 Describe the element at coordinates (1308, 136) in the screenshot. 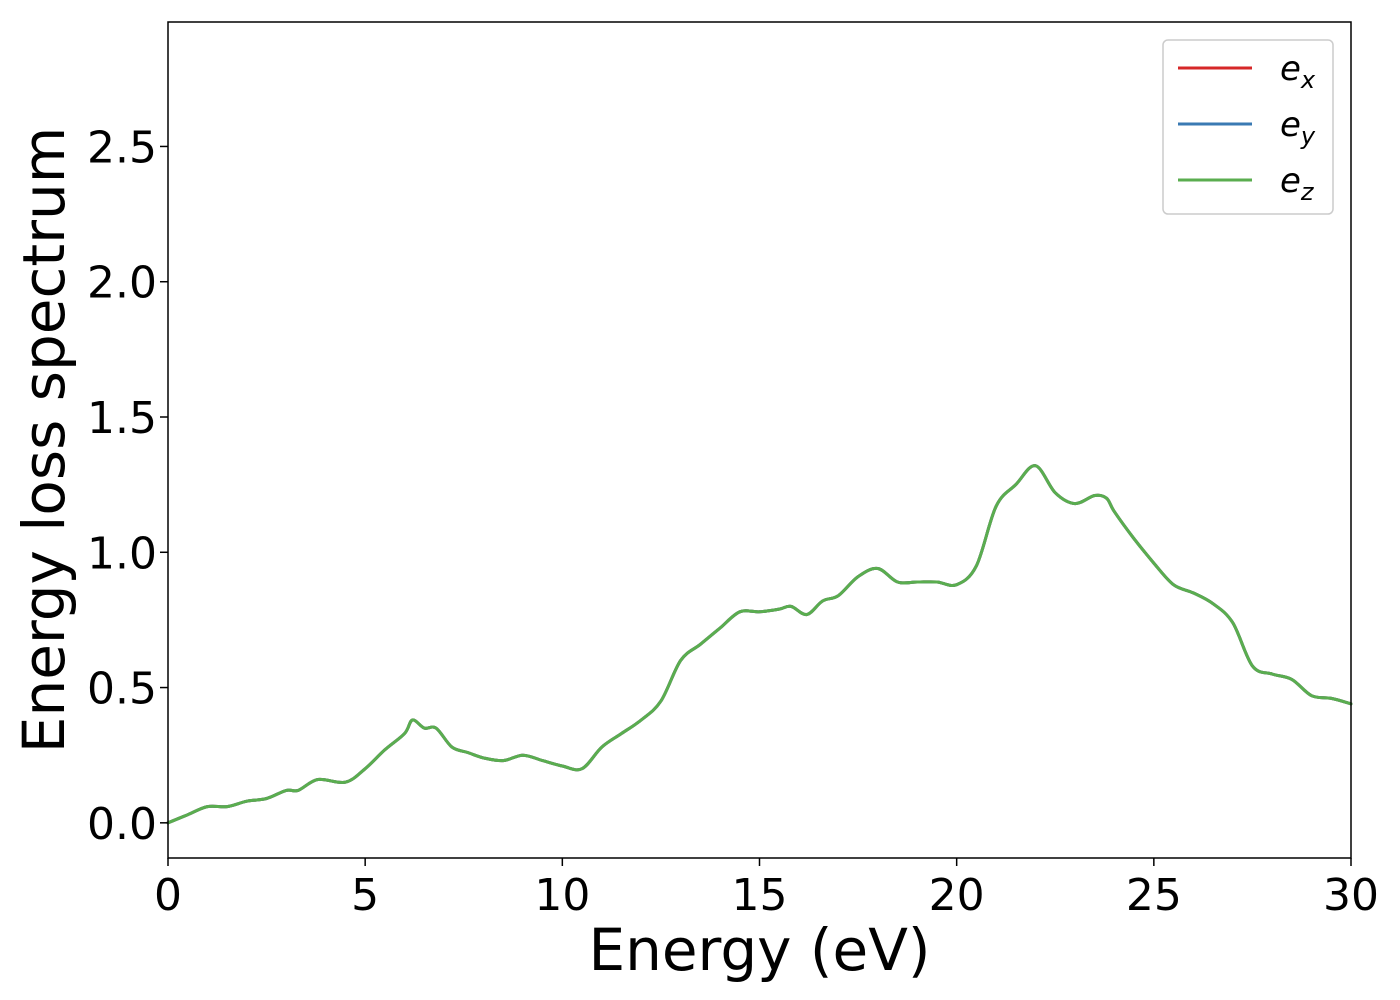

I see `legend-label-subscript: y` at that location.